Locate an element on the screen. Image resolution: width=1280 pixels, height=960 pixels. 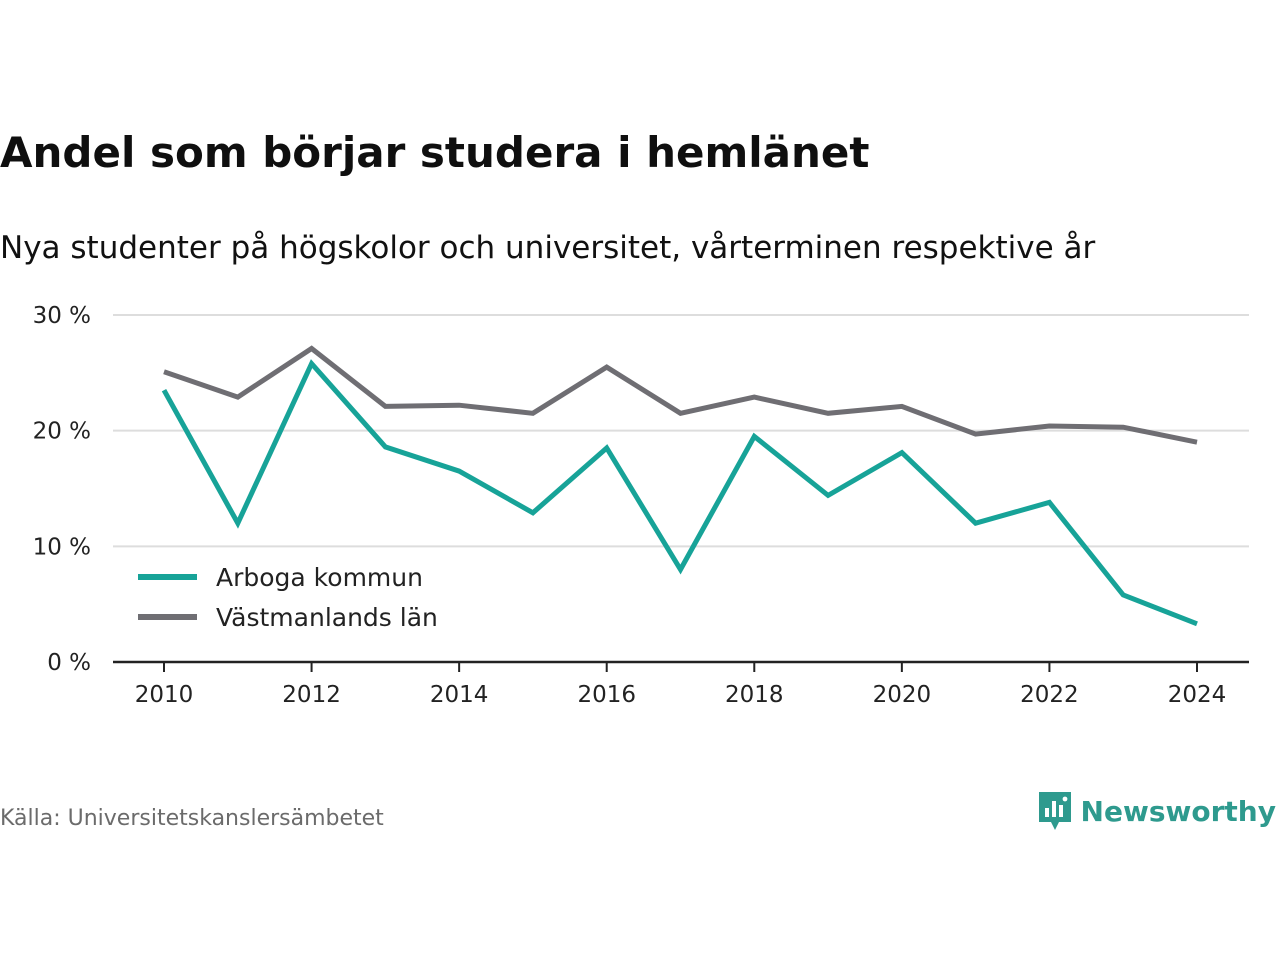
newsworthy-logo-icon is located at coordinates (1054, 811).